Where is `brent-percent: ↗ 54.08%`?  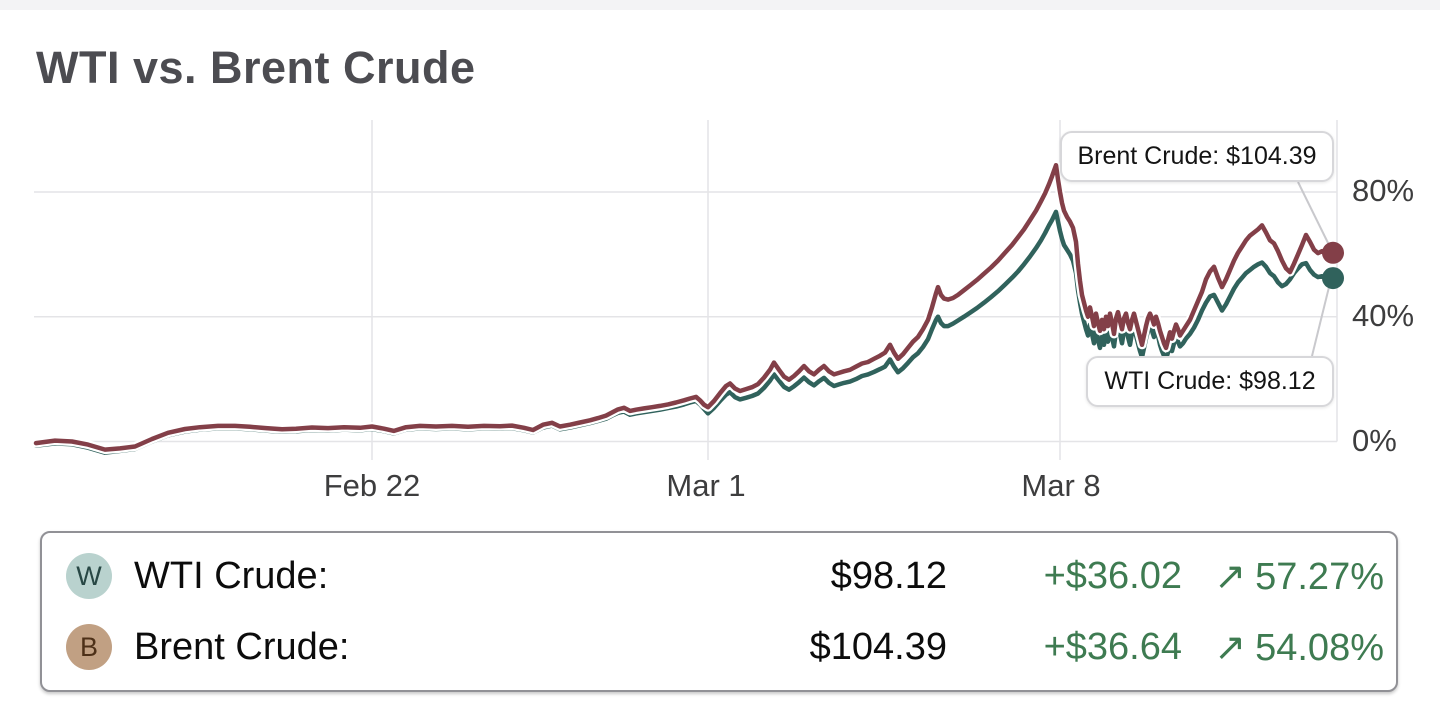
brent-percent: ↗ 54.08% is located at coordinates (1283, 647).